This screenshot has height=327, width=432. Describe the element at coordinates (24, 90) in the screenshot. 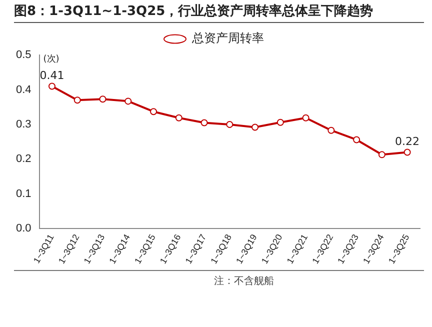

I see `y-tick-label: 0.4` at that location.